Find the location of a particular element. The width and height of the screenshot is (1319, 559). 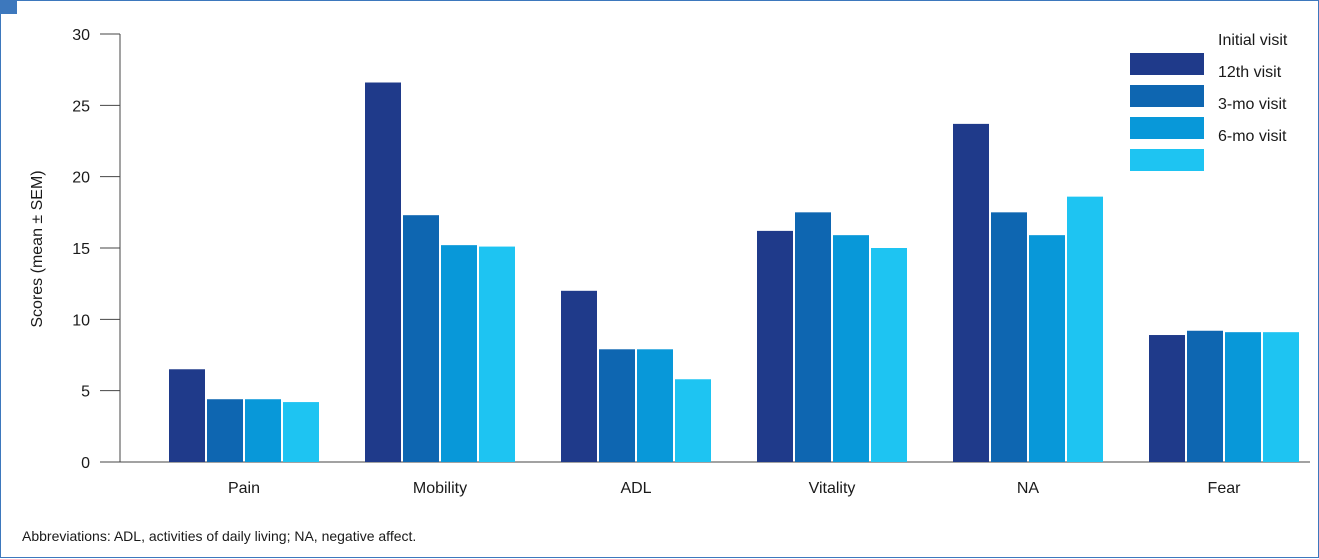

x-tick-label: Pain is located at coordinates (244, 488).